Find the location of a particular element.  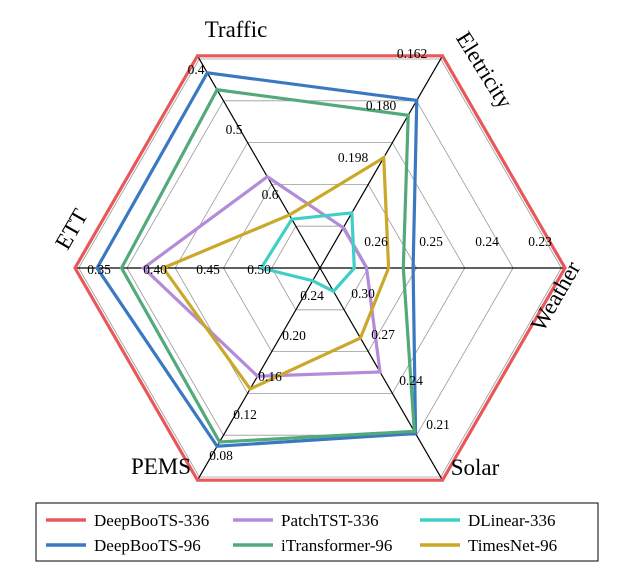

legend-label-itransformer-96: iTransformer-96 is located at coordinates (336, 545).